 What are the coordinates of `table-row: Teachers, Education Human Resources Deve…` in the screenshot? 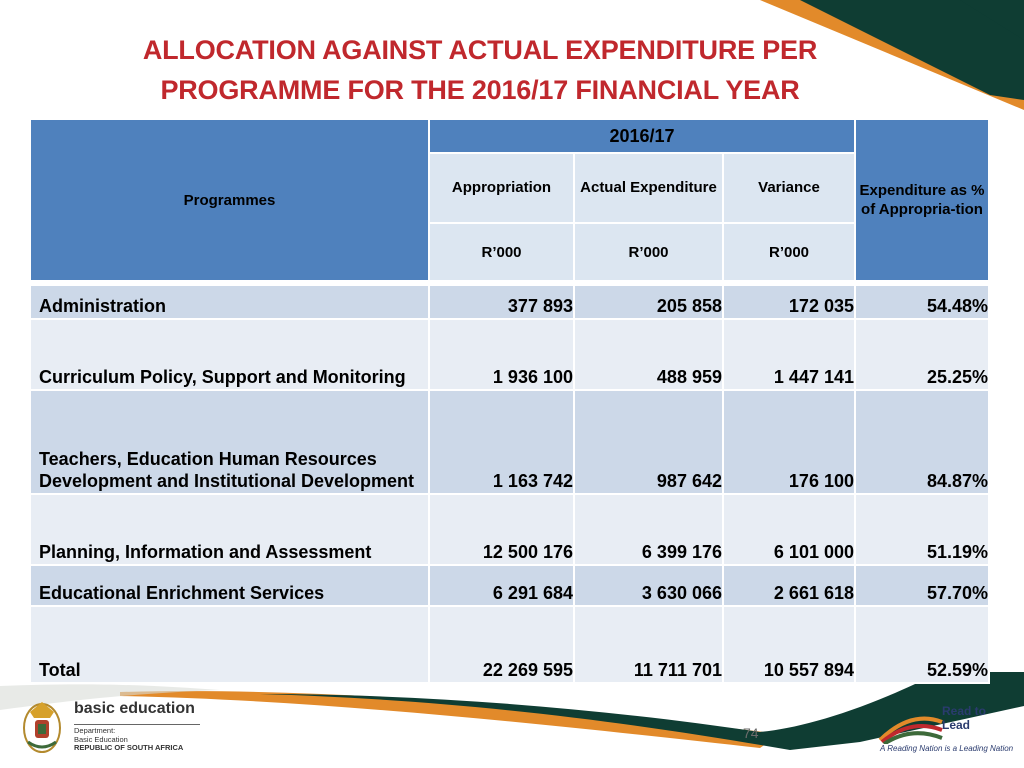 It's located at (509, 442).